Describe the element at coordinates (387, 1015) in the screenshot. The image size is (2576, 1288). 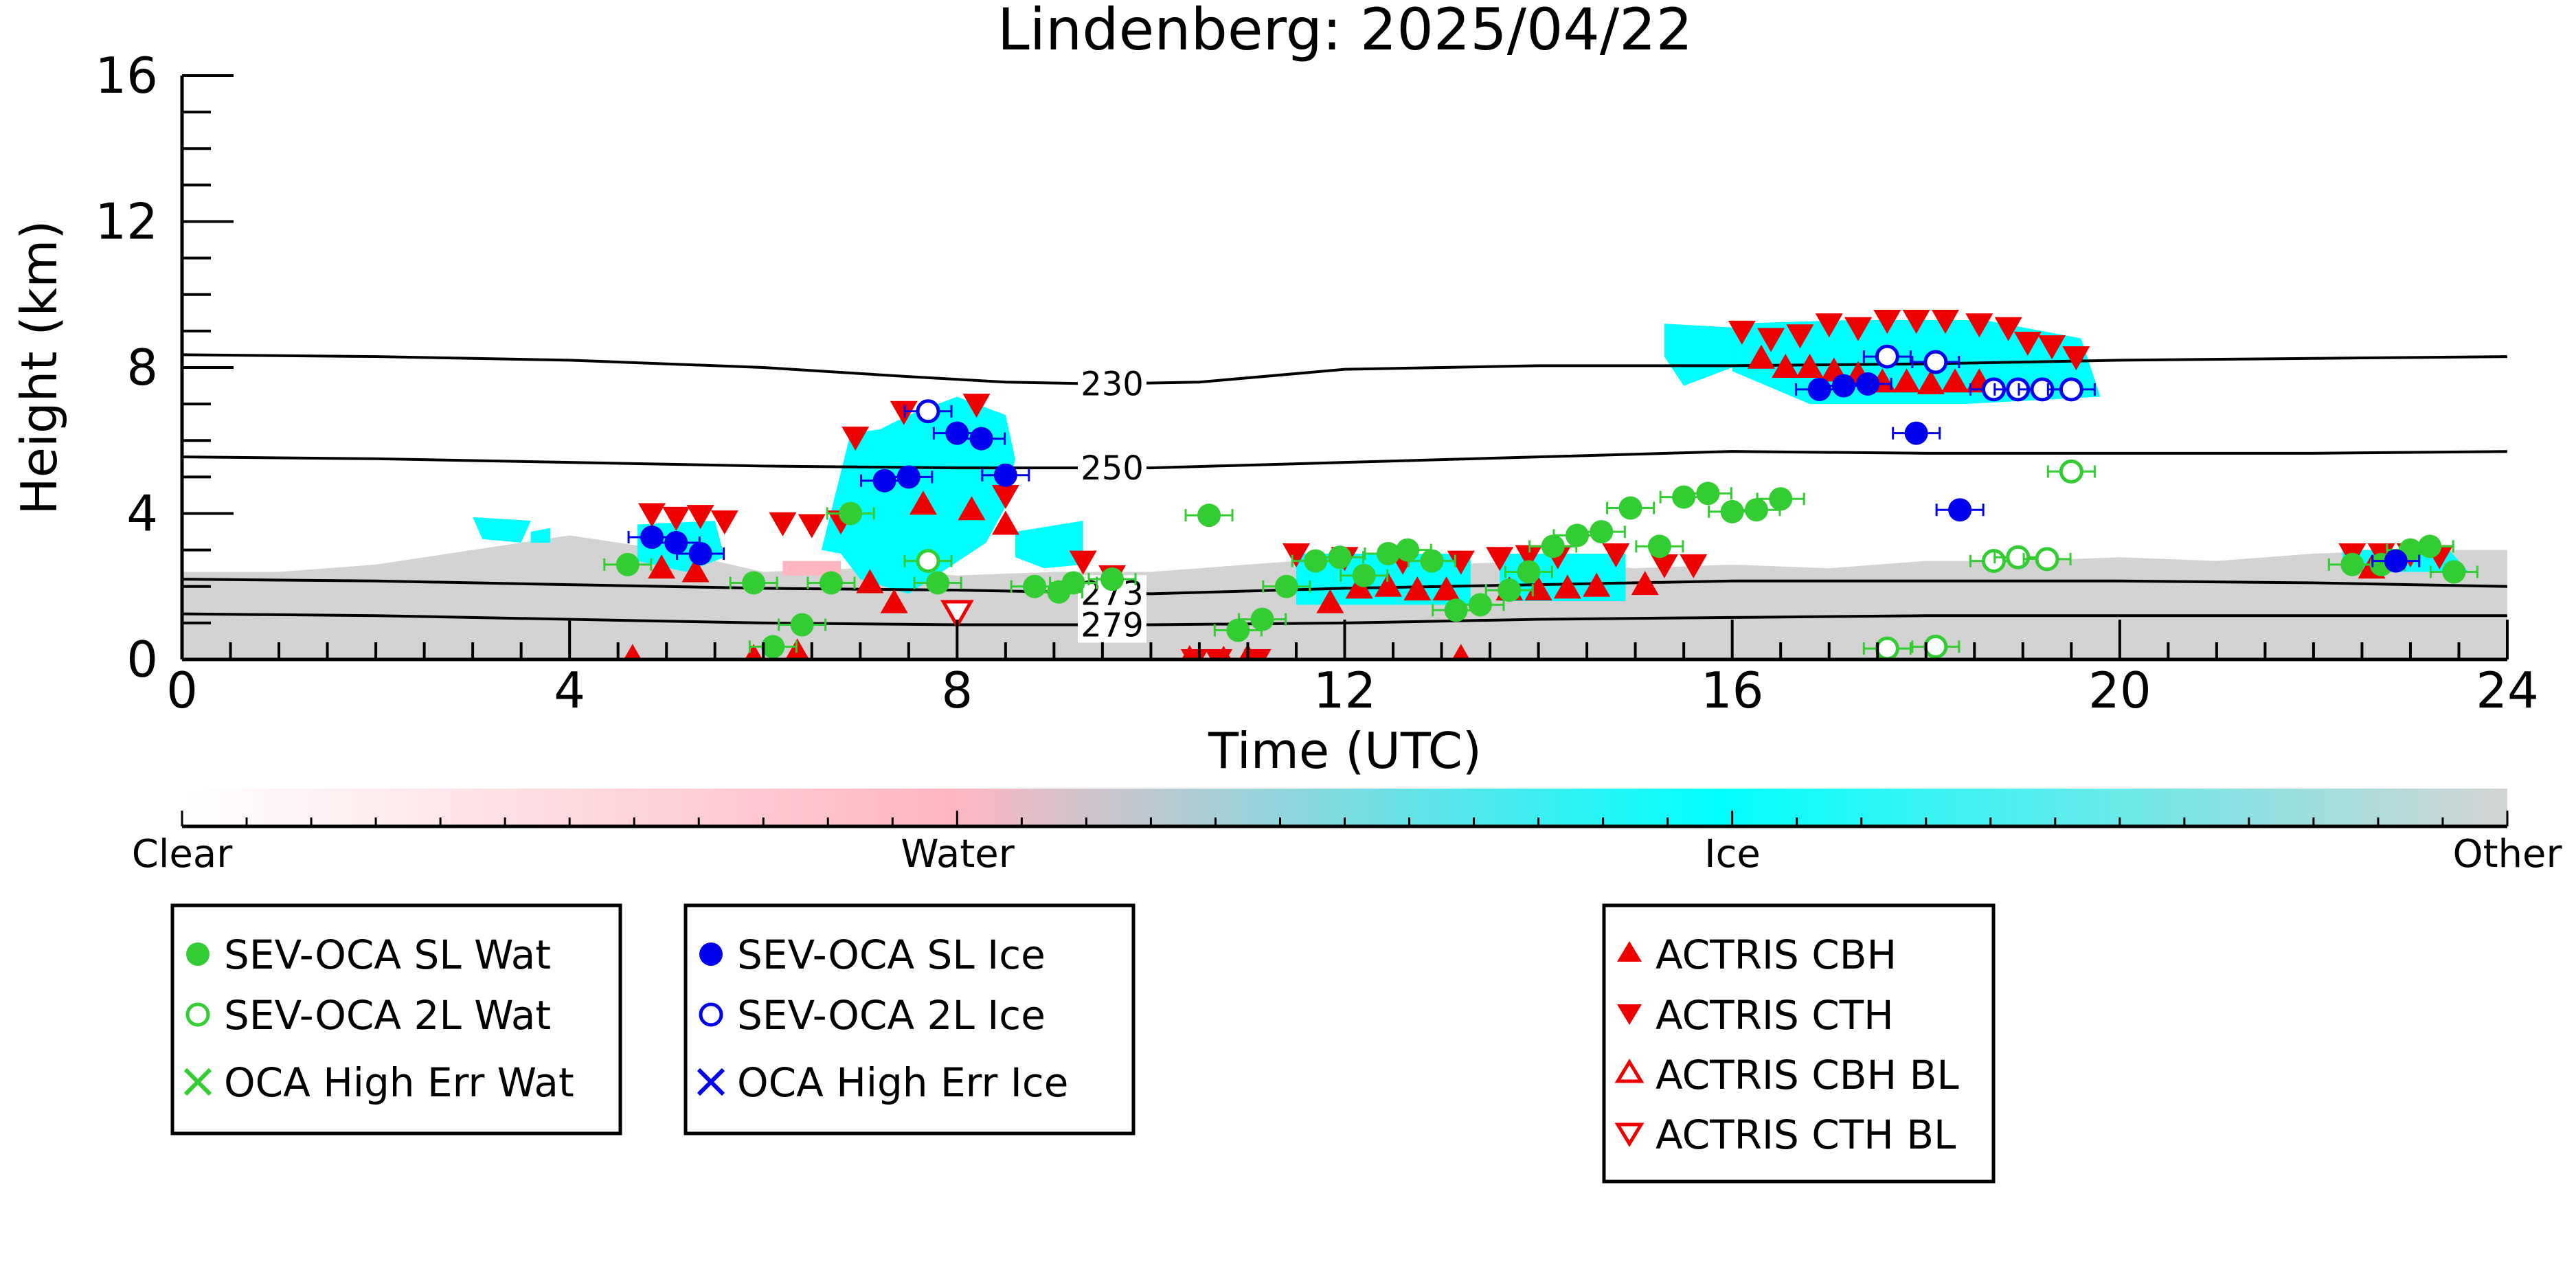
I see `legend-label-sev-oca-2l-wat: SEV-OCA 2L Wat` at that location.